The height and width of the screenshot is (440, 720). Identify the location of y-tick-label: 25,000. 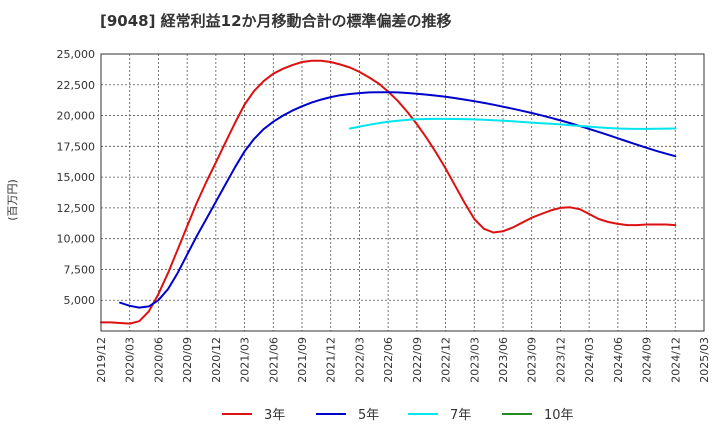
(76, 54).